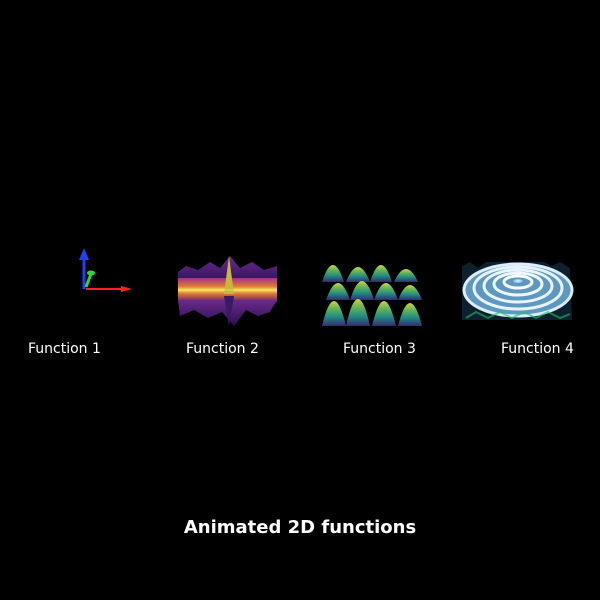  I want to click on scene-title: Animated 2D functions, so click(300, 527).